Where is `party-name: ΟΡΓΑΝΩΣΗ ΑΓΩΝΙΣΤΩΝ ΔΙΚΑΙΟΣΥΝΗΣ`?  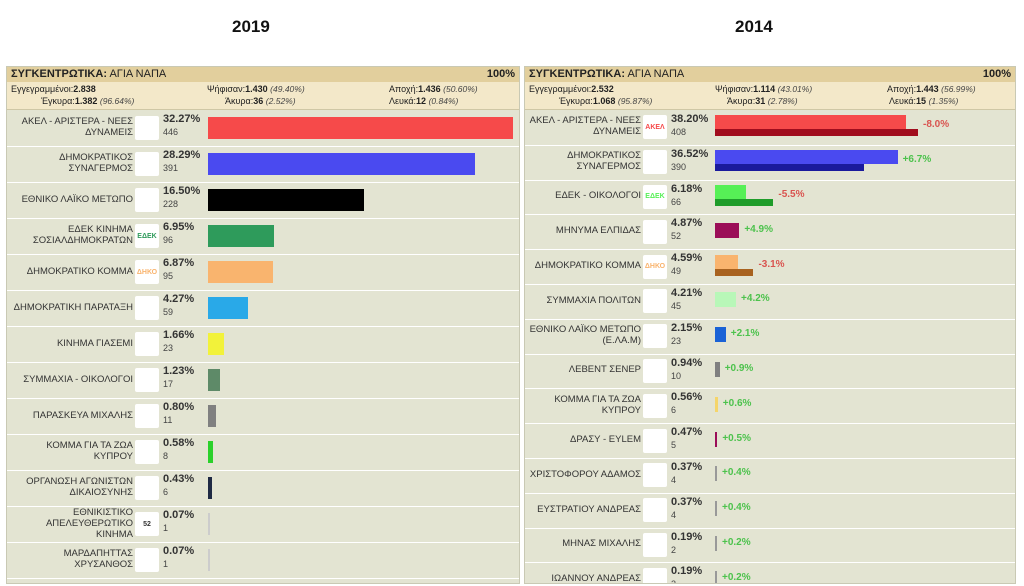
party-name: ΟΡΓΑΝΩΣΗ ΑΓΩΝΙΣΤΩΝ ΔΙΚΑΙΟΣΥΝΗΣ is located at coordinates (79, 487).